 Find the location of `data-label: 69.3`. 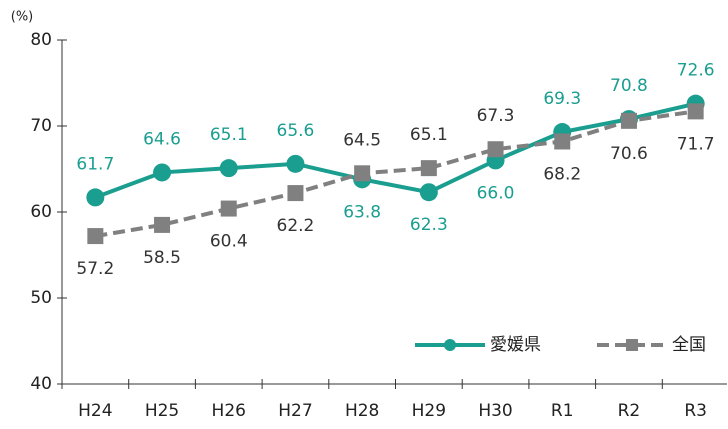

data-label: 69.3 is located at coordinates (562, 99).